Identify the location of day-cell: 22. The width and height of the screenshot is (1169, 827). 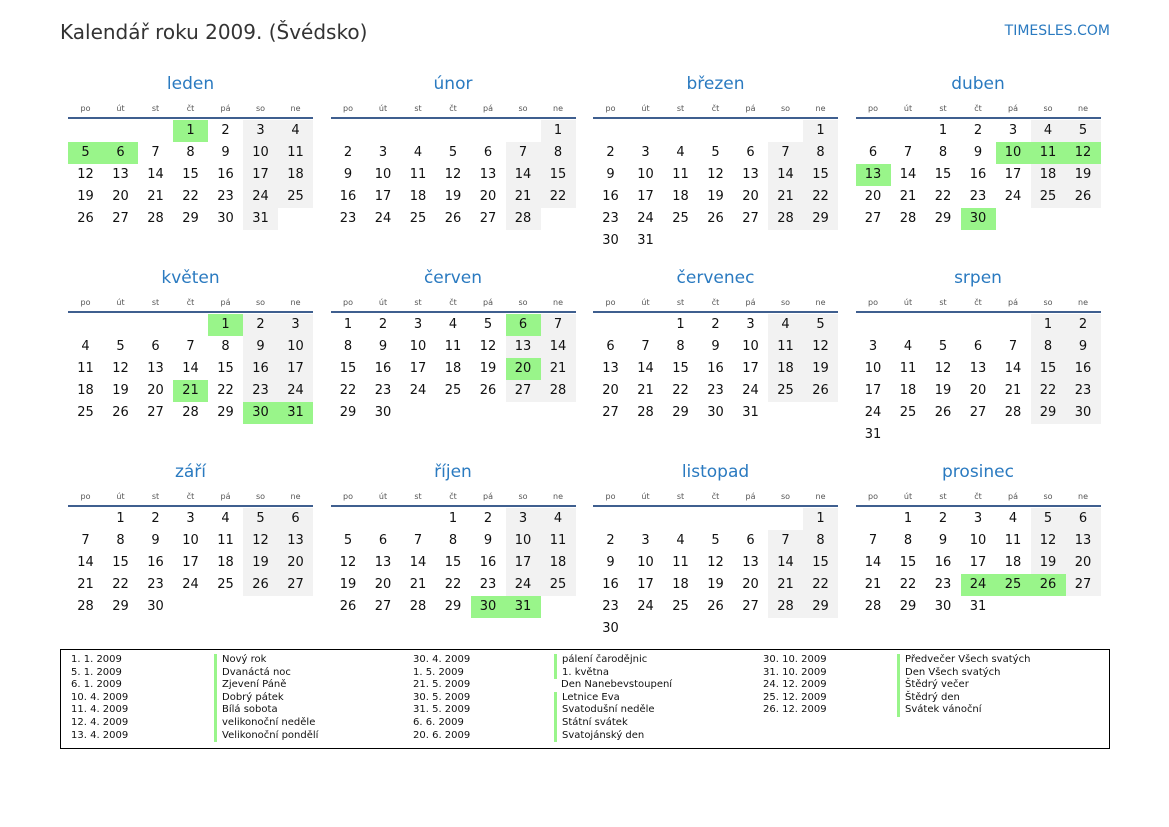
(820, 585).